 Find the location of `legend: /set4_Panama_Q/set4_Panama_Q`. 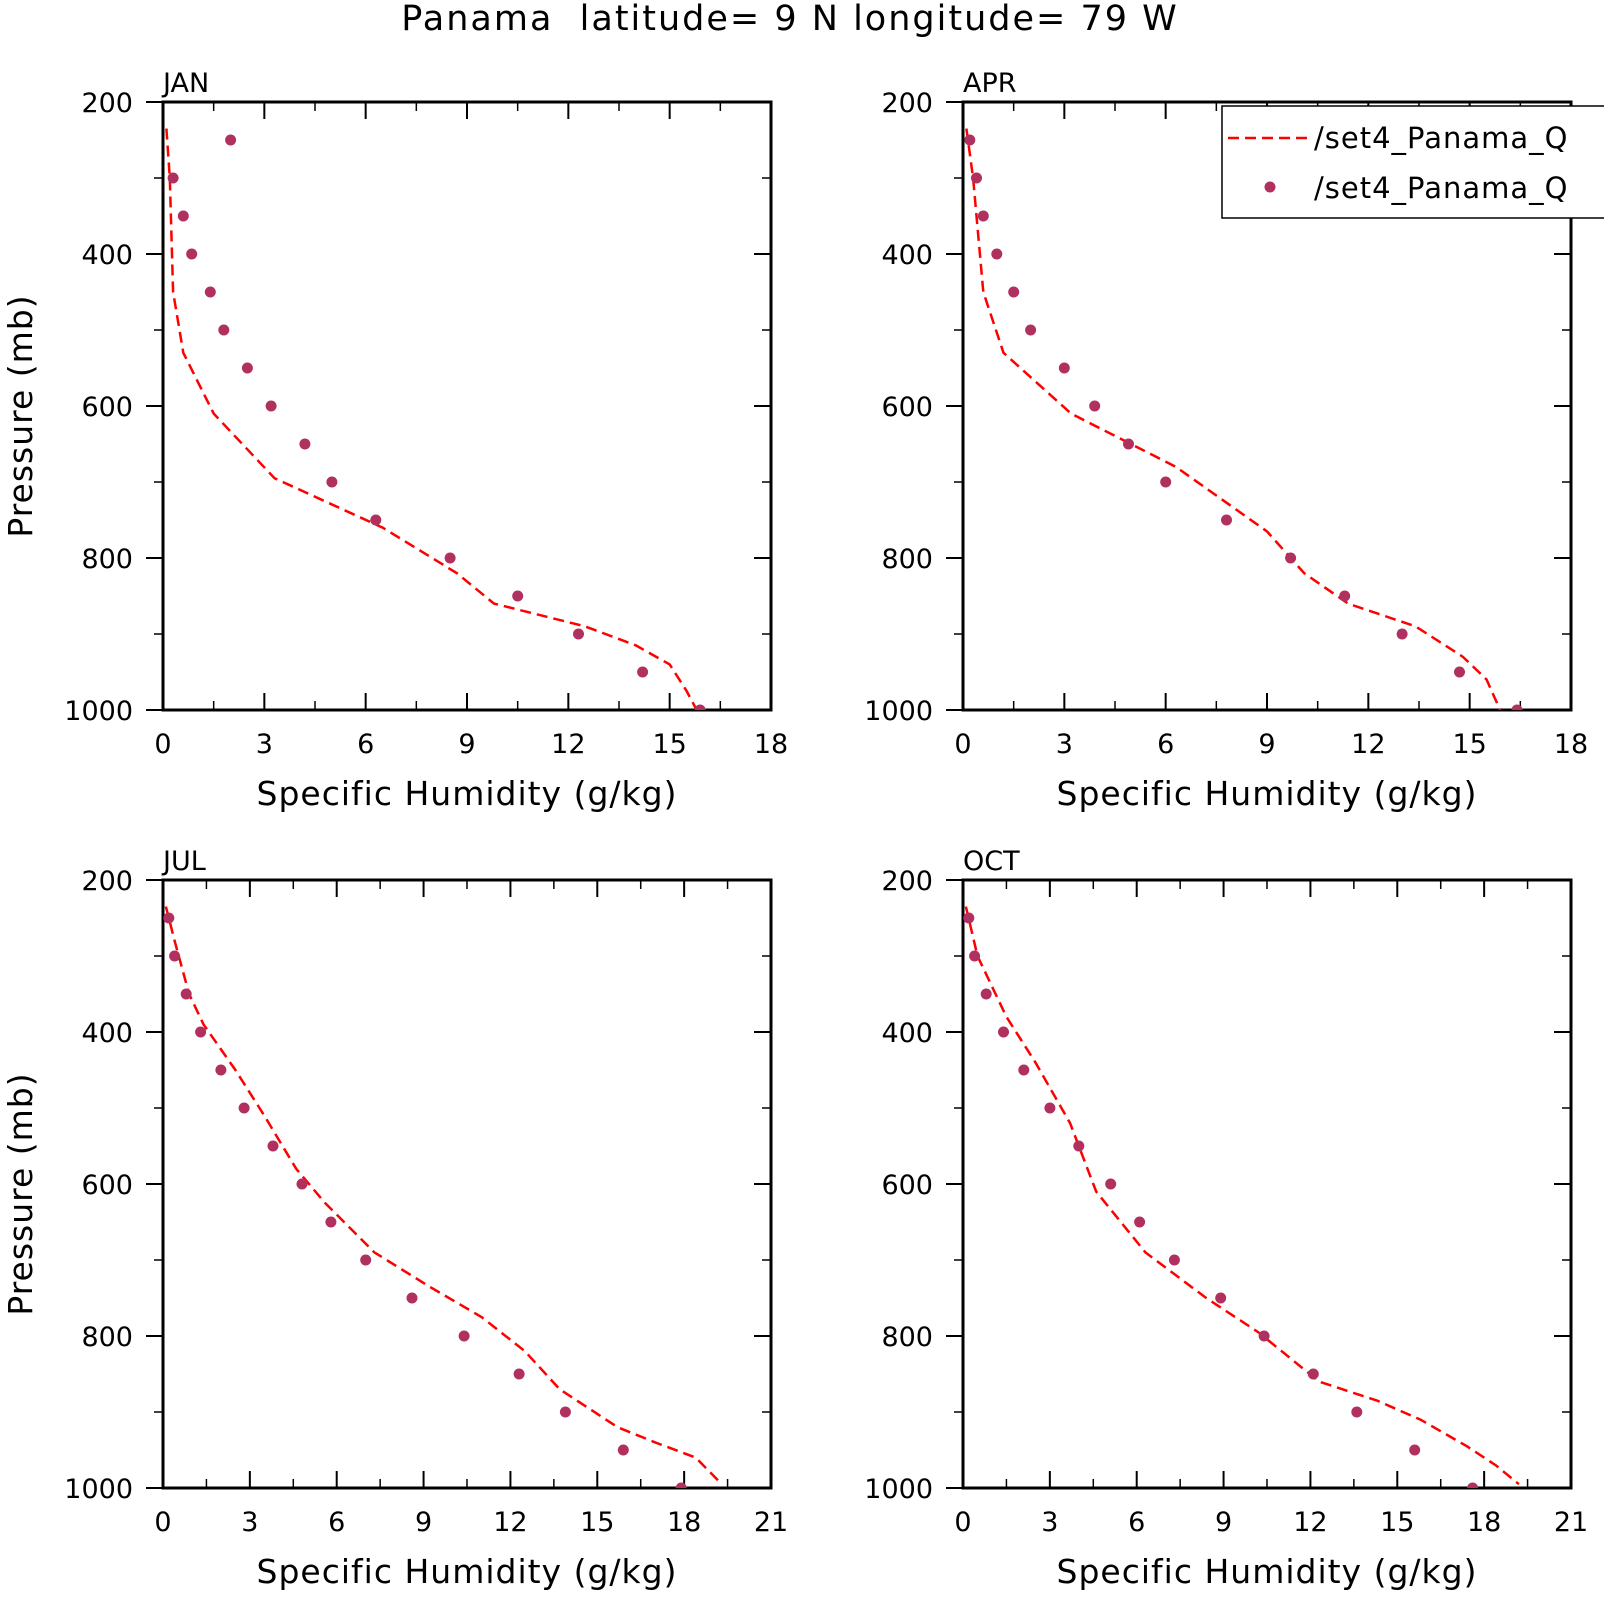

legend: /set4_Panama_Q/set4_Panama_Q is located at coordinates (1412, 162).